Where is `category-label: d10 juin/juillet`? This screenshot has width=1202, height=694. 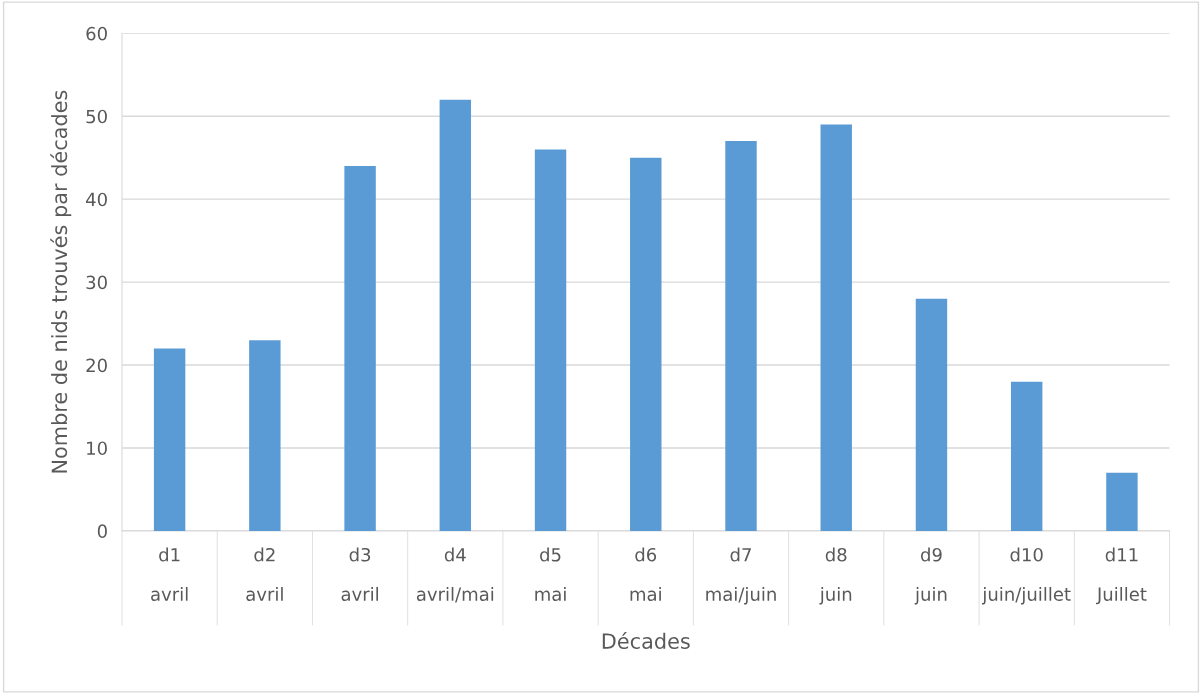
category-label: d10 juin/juillet is located at coordinates (1026, 576).